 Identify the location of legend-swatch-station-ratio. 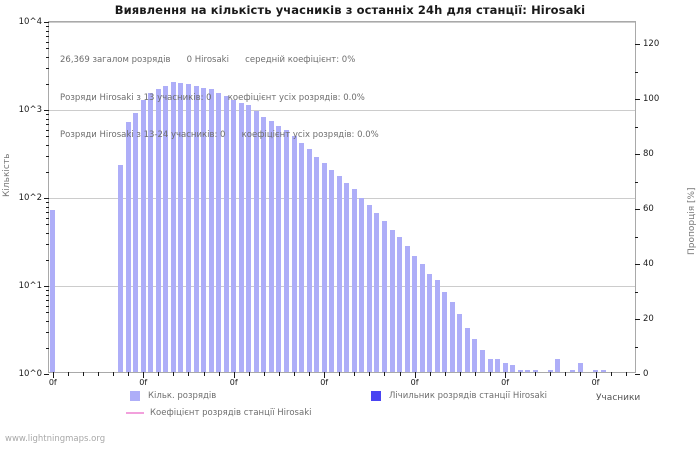
(135, 413).